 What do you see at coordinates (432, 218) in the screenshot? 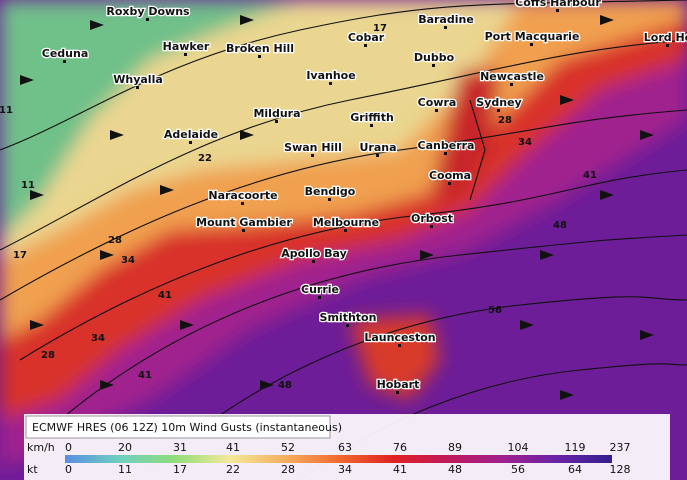
I see `place-label: Orbost` at bounding box center [432, 218].